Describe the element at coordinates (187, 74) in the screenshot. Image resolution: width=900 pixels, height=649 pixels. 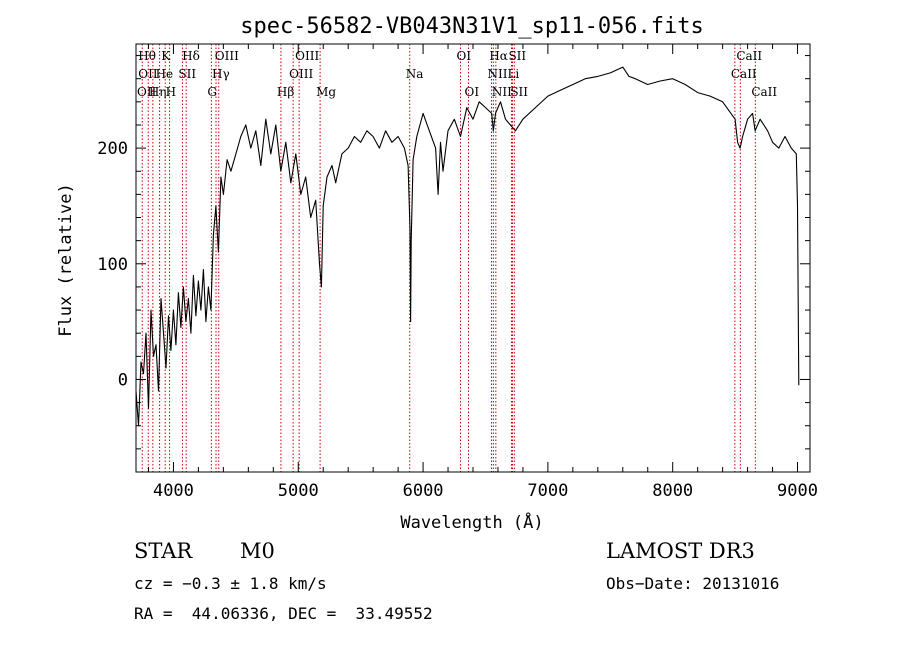
I see `marker-label-1-2: SII` at that location.